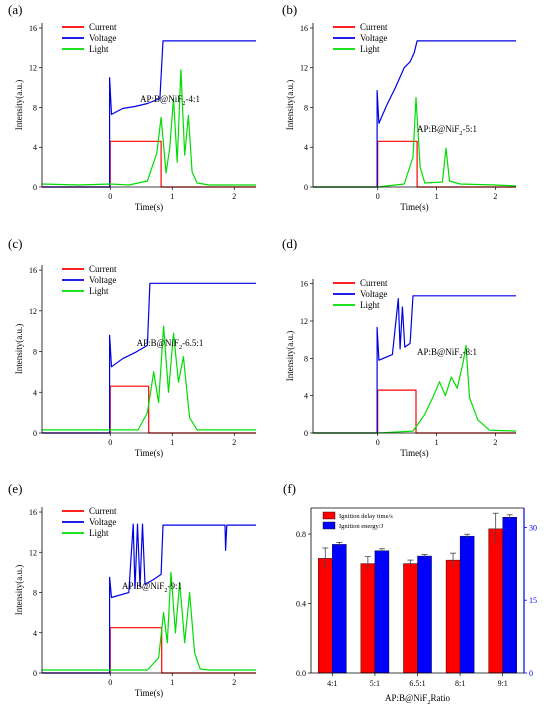  Describe the element at coordinates (447, 353) in the screenshot. I see `sample-annotation: AP:B@NiF2-8:1` at that location.